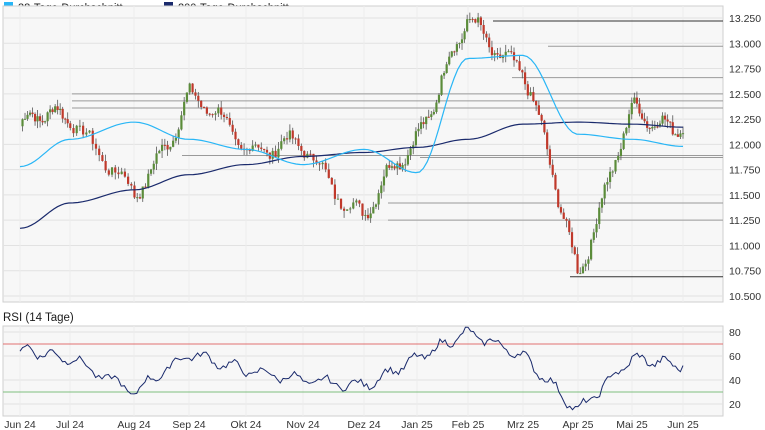  Describe the element at coordinates (744, 171) in the screenshot. I see `price-y-tick-label: 11.750` at that location.